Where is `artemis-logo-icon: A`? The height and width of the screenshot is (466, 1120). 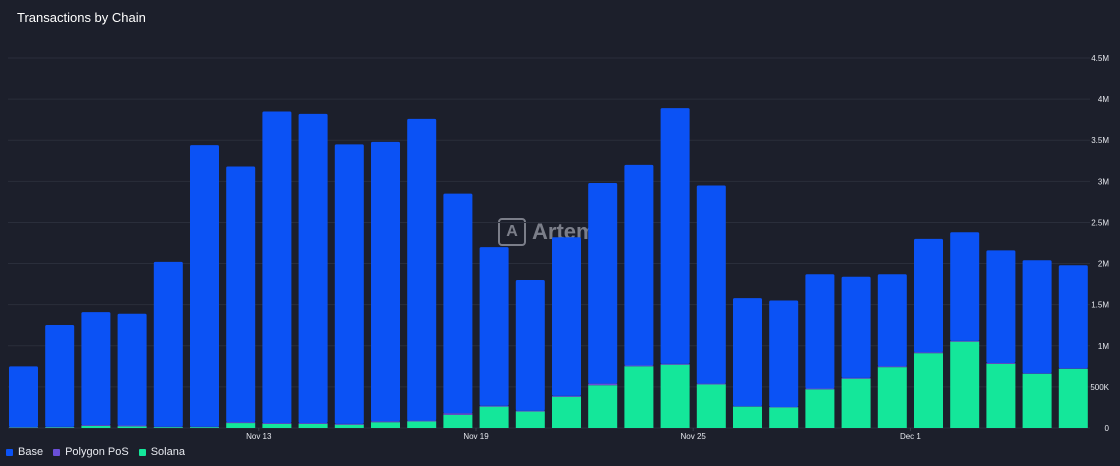 artemis-logo-icon: A is located at coordinates (512, 232).